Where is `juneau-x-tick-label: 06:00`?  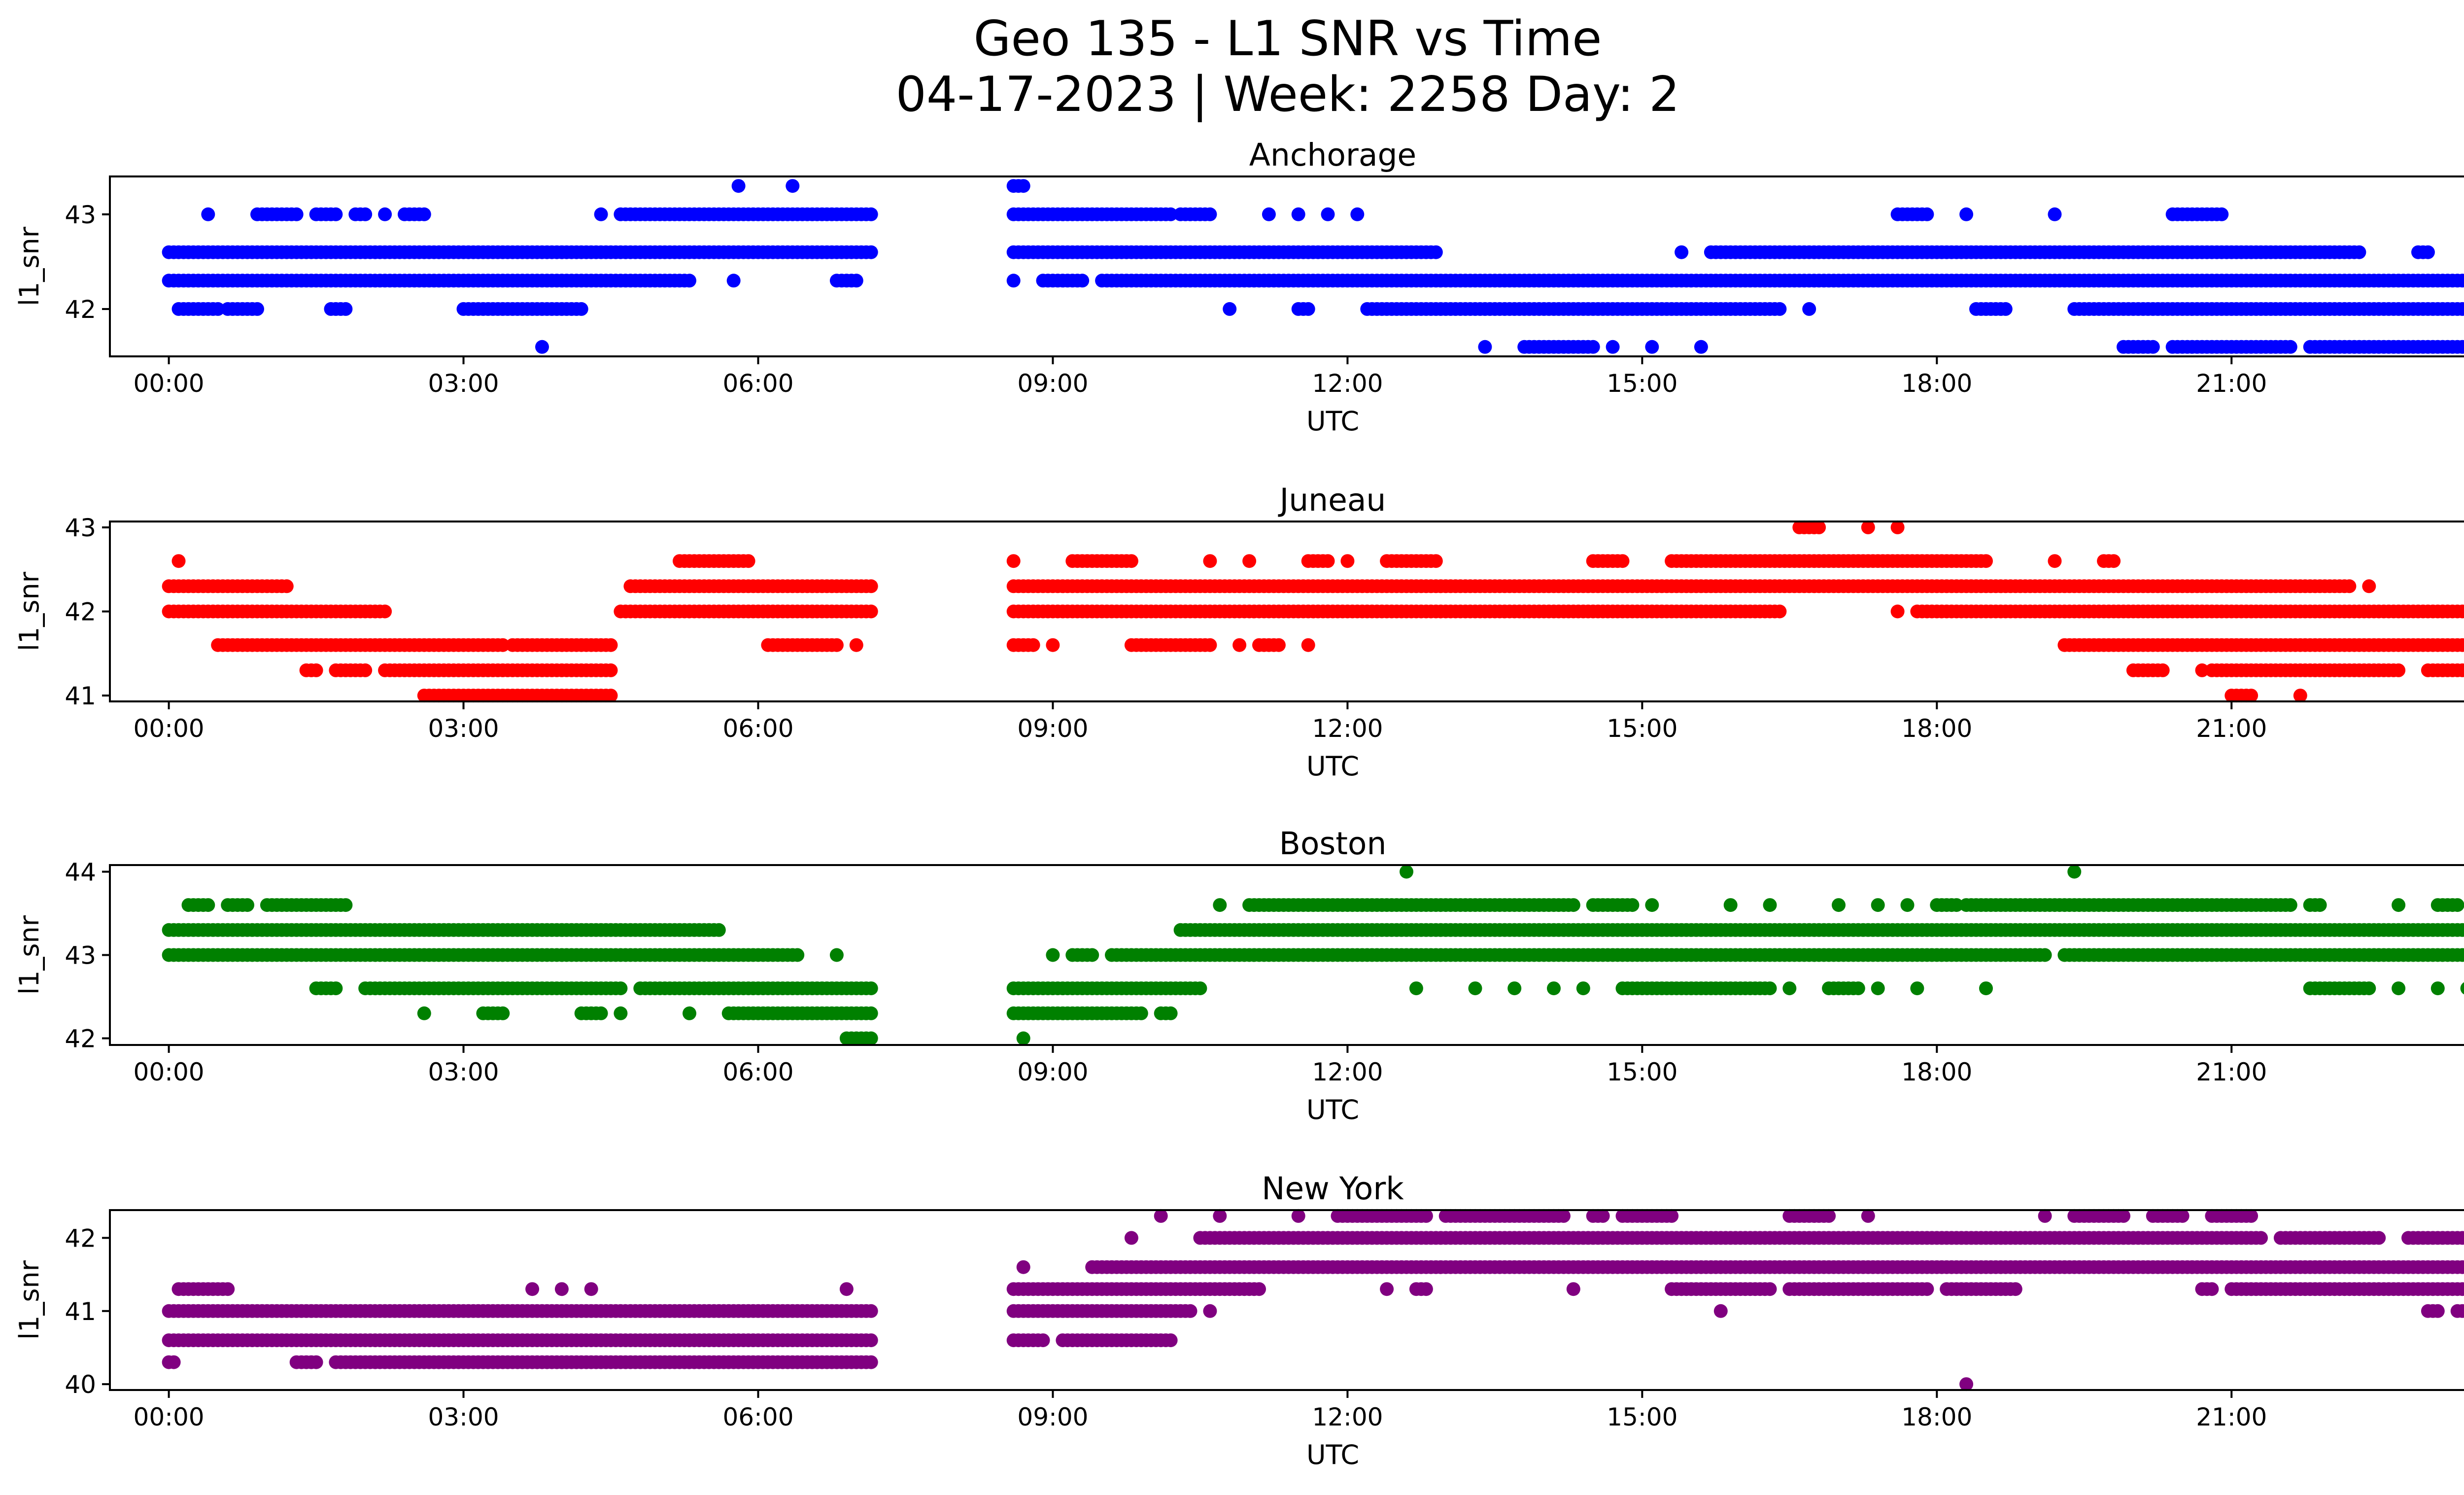 juneau-x-tick-label: 06:00 is located at coordinates (757, 728).